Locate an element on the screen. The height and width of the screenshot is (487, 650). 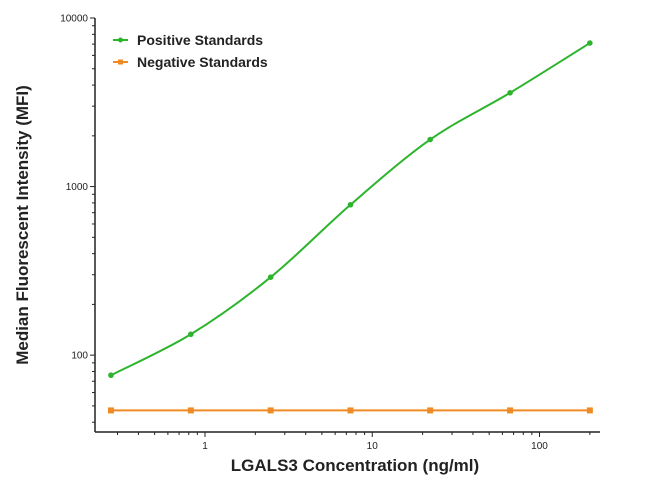
legend-label-negative: Negative Standards is located at coordinates (202, 62).